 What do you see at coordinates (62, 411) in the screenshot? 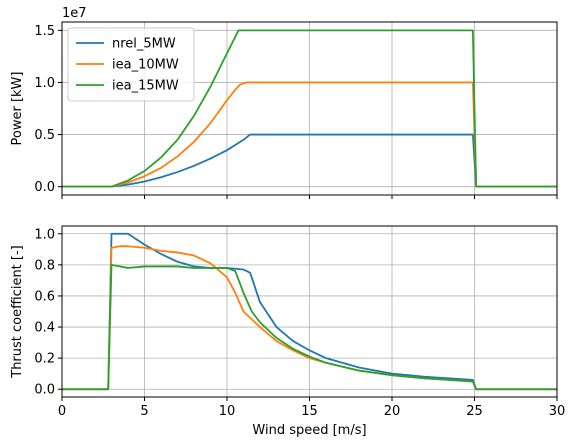
I see `x-tick-label: 0` at bounding box center [62, 411].